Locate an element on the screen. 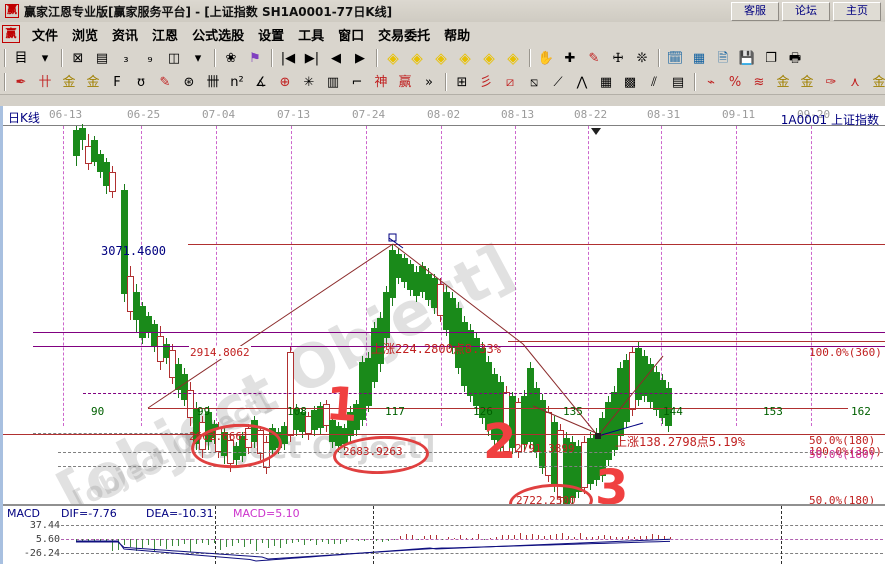  grid-vline is located at coordinates (588, 276).